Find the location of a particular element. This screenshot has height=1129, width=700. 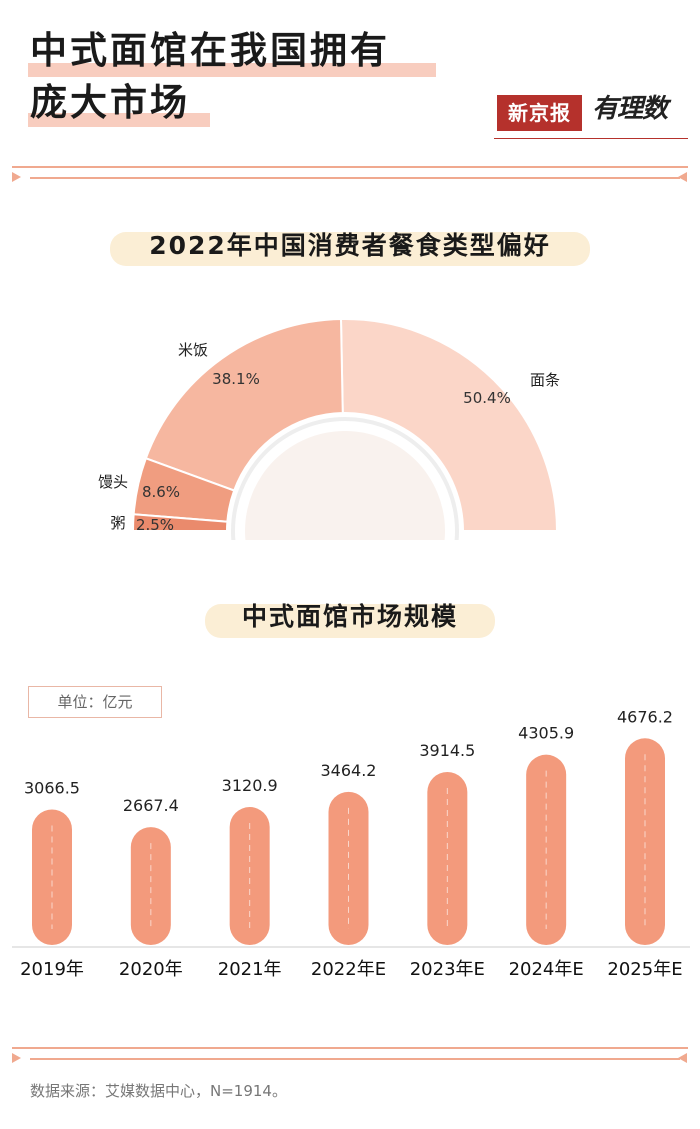

pie-slice-label: 面条 is located at coordinates (545, 380).